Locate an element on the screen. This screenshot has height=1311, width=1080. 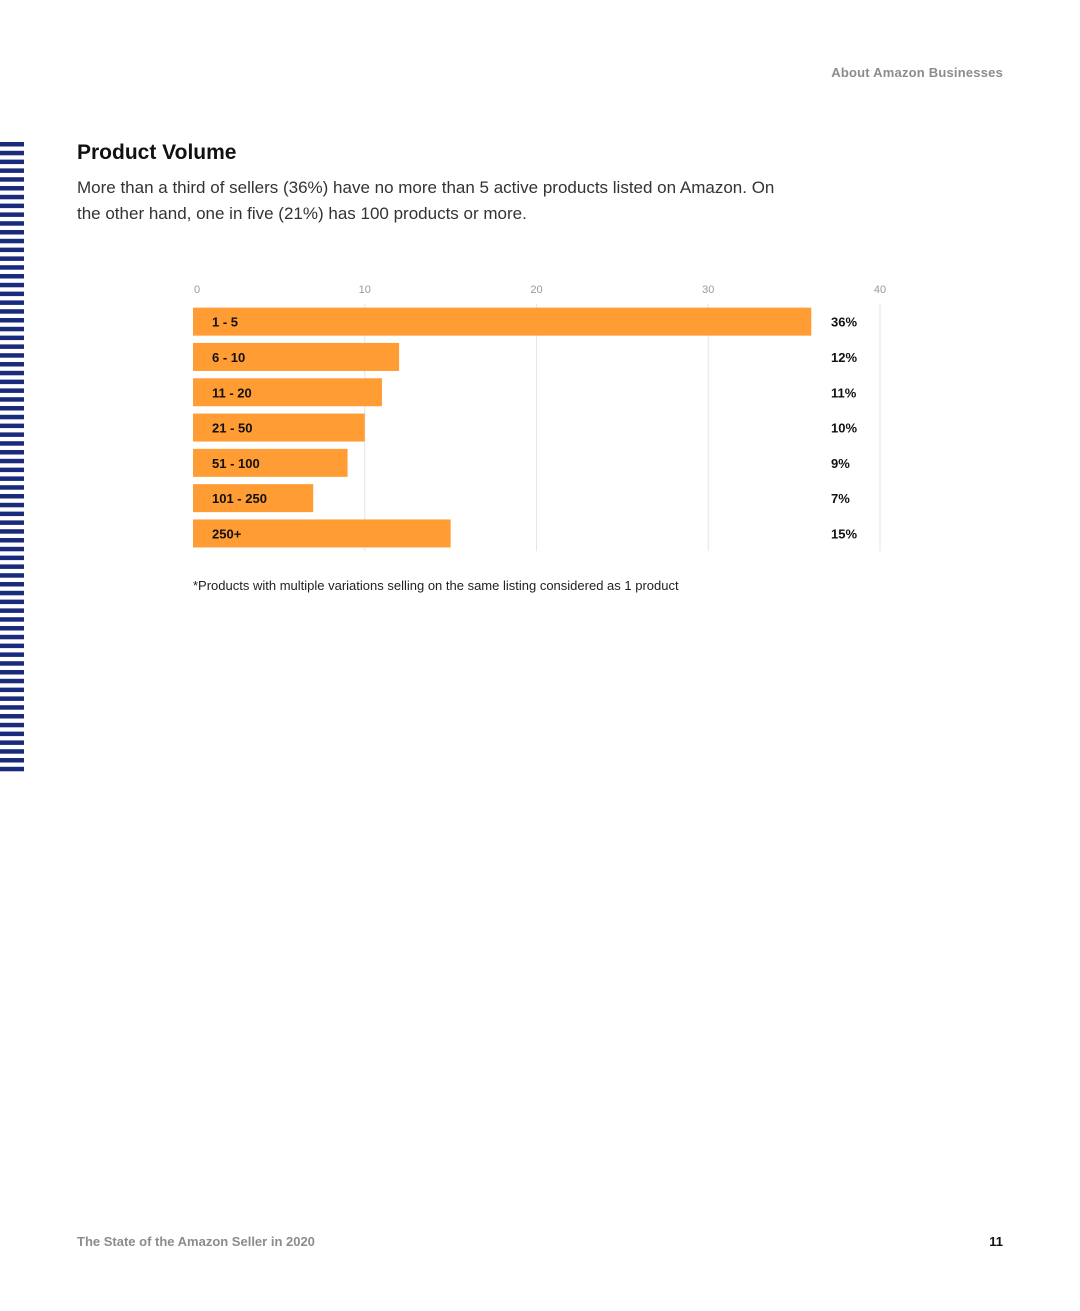
category-label: 21 - 50 is located at coordinates (232, 428).